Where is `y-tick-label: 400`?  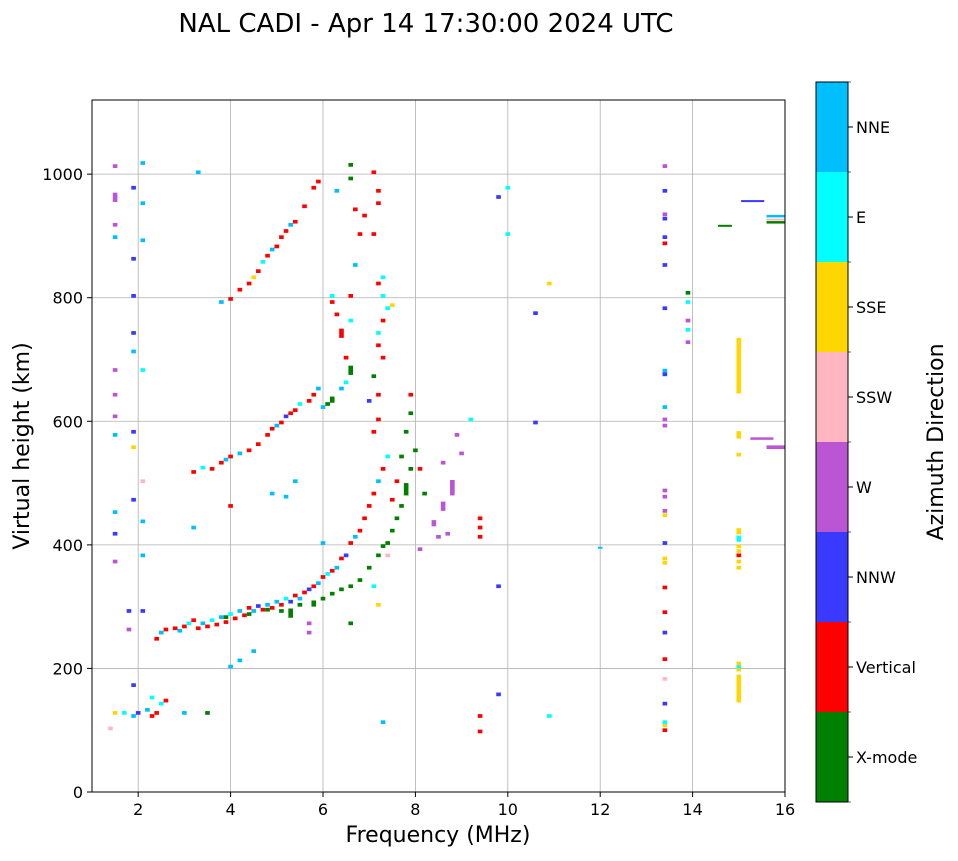 y-tick-label: 400 is located at coordinates (67, 545).